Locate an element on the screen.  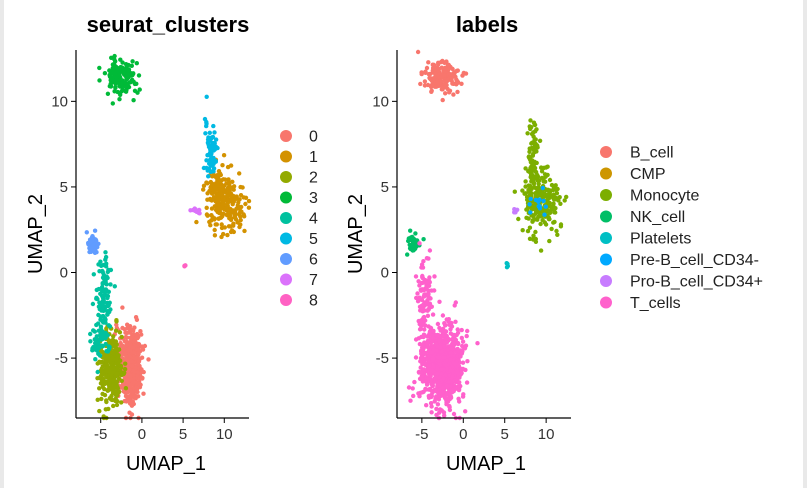
series-T_cells is located at coordinates (443, 331).